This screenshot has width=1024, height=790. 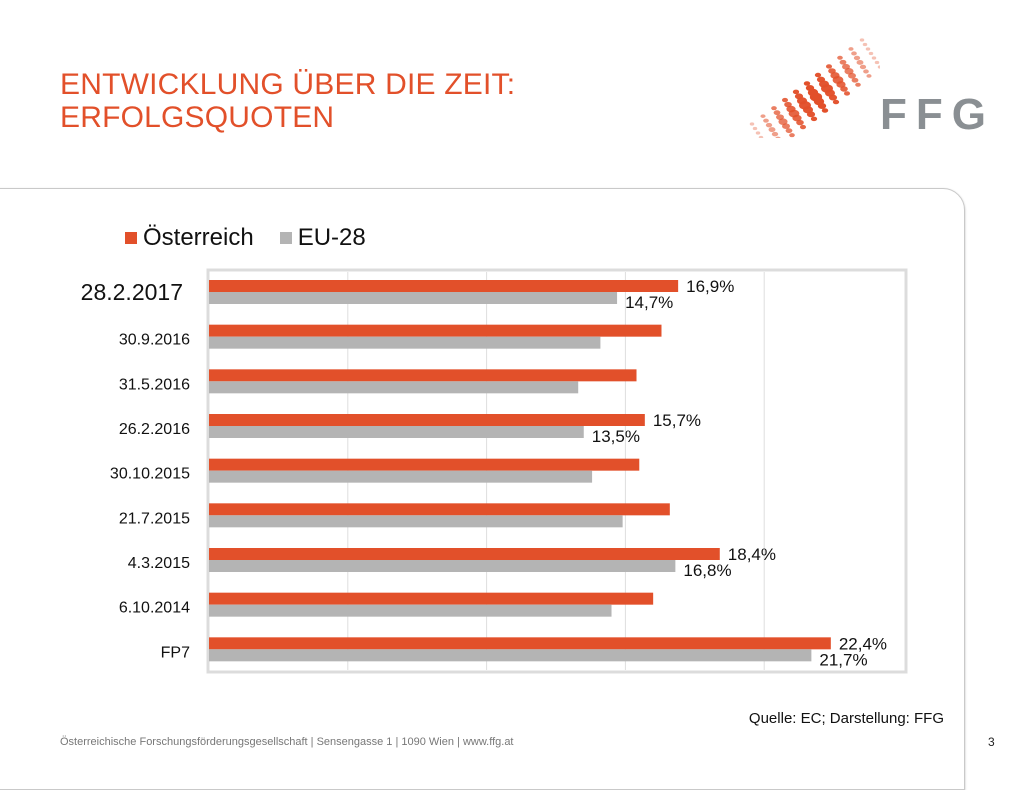 What do you see at coordinates (937, 114) in the screenshot?
I see `ffg-logo-text: FFG` at bounding box center [937, 114].